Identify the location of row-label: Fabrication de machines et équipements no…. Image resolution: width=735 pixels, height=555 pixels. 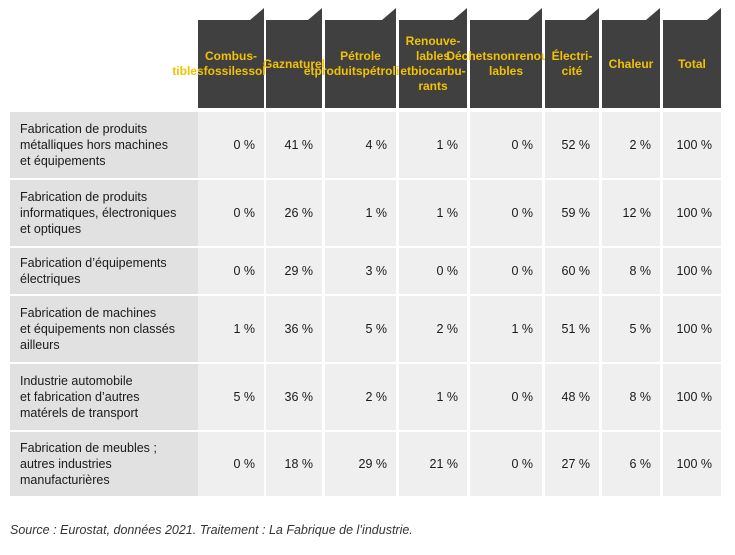
(104, 329).